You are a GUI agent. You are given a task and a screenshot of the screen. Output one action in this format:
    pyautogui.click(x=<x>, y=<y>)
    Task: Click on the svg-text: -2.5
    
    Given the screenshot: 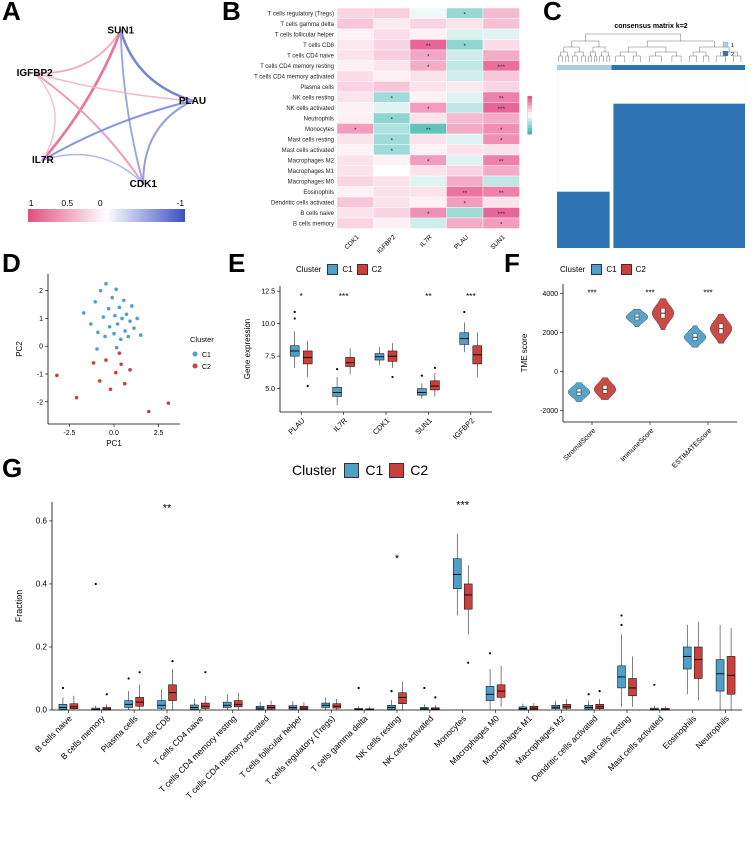 What is the action you would take?
    pyautogui.click(x=69, y=433)
    